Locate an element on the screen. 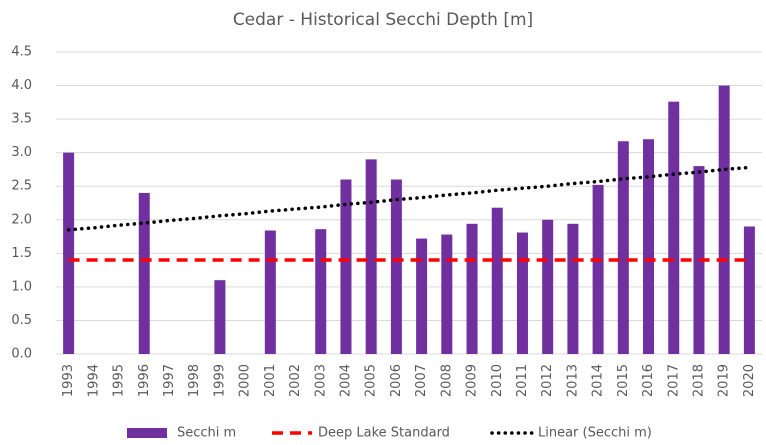 This screenshot has height=445, width=766. x-tick-label: 2012 is located at coordinates (547, 380).